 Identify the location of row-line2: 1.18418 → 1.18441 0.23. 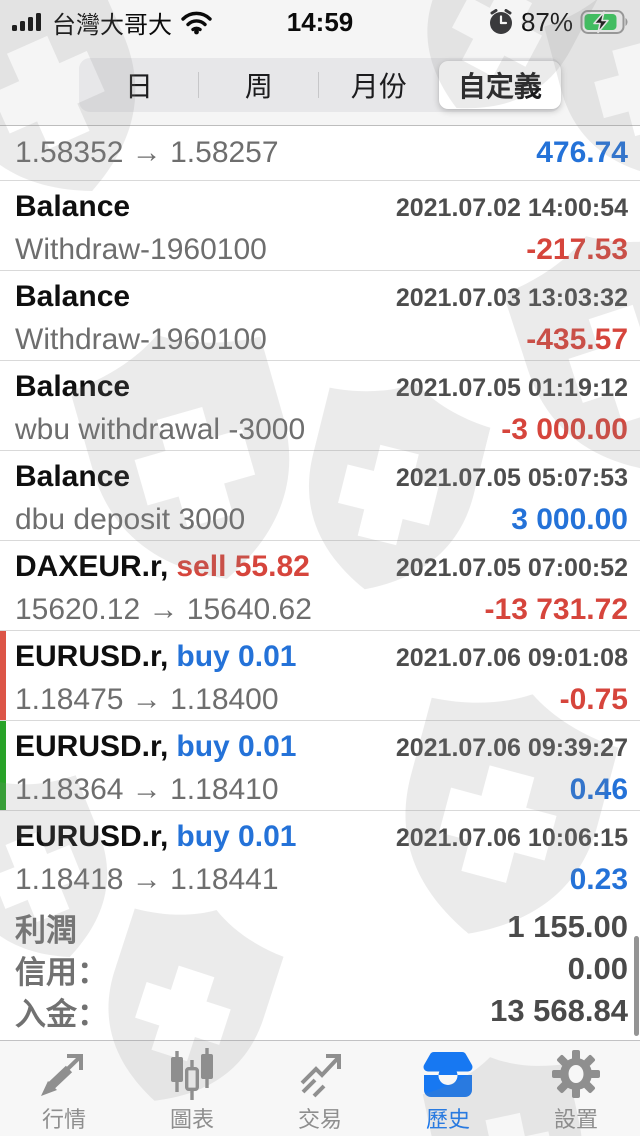
(321, 880).